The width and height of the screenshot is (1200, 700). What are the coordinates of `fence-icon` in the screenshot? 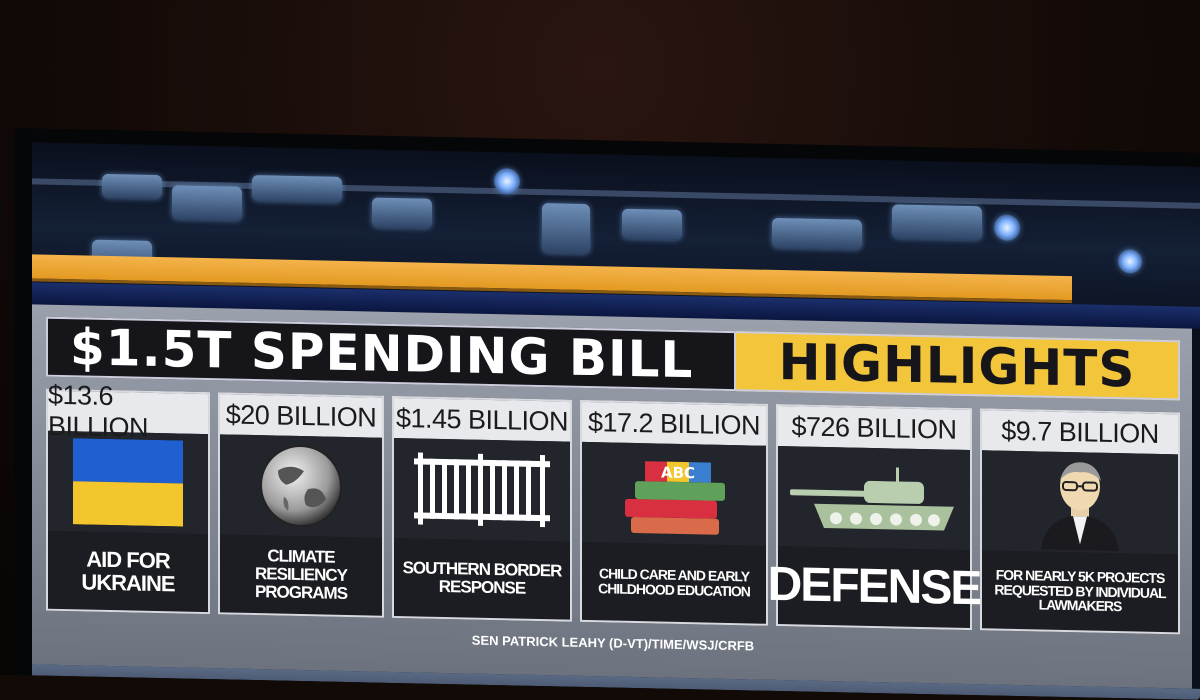 It's located at (482, 489).